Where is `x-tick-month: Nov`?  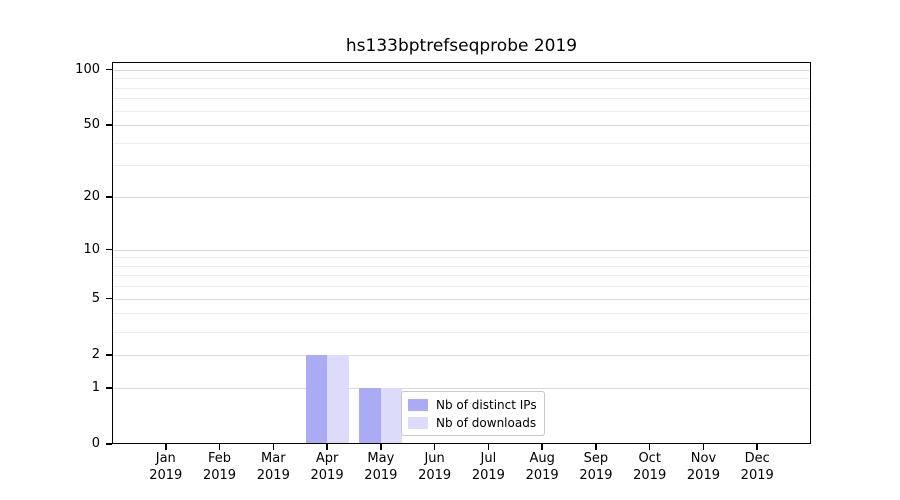
x-tick-month: Nov is located at coordinates (703, 458).